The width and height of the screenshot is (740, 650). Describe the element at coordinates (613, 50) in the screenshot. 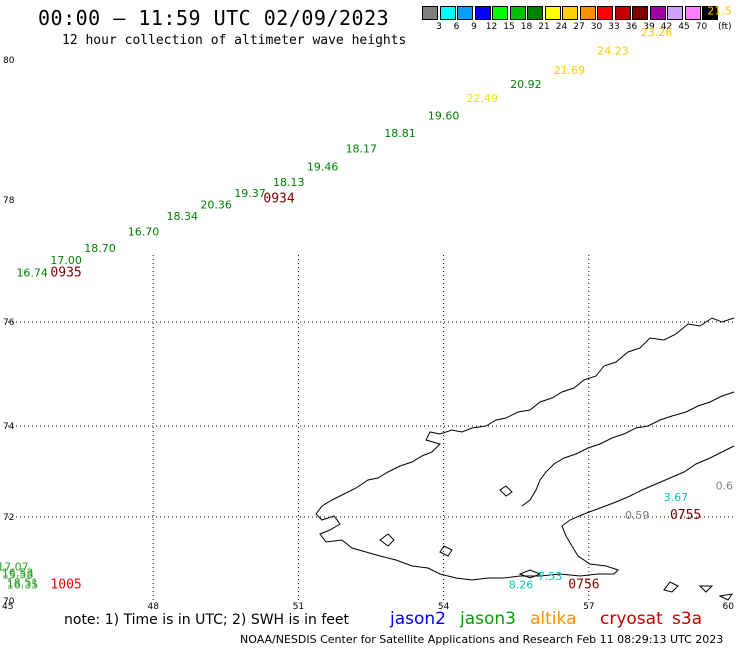

I see `wave-height-value: 24.23` at that location.